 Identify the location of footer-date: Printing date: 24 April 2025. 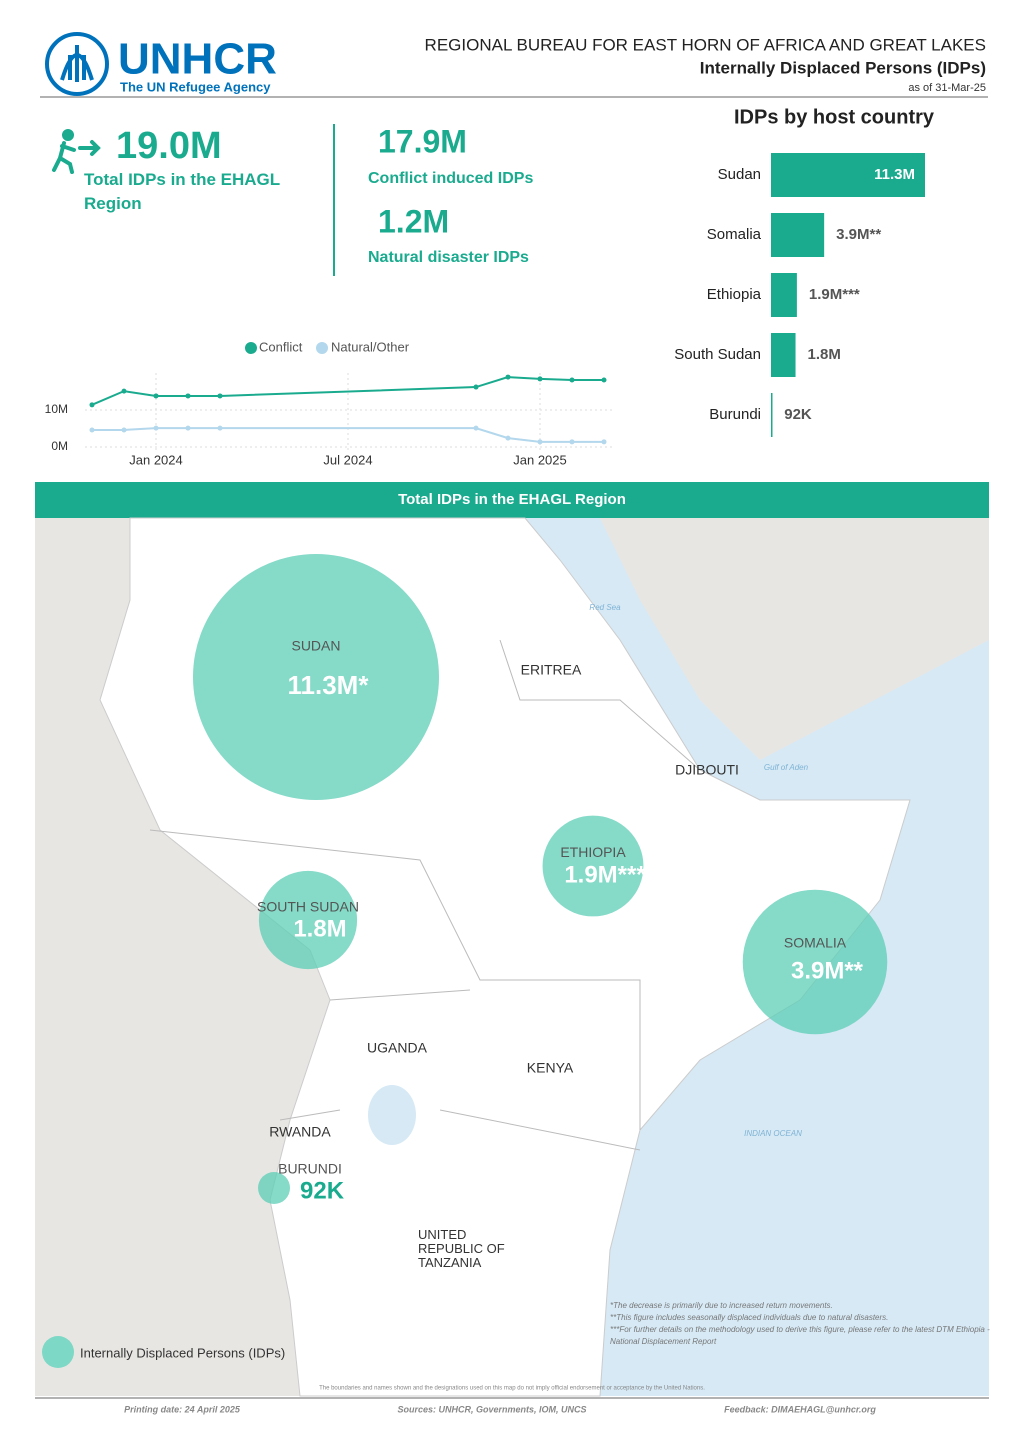
(182, 1409).